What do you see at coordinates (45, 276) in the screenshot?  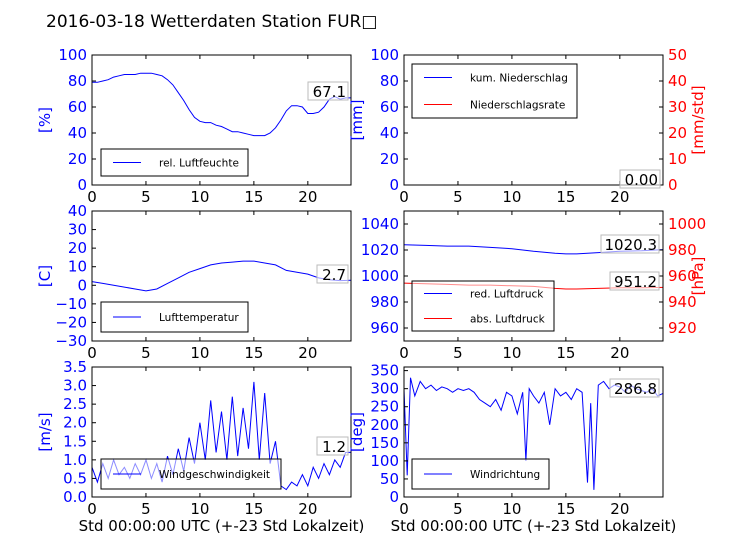 I see `y-axis-label: [C]` at bounding box center [45, 276].